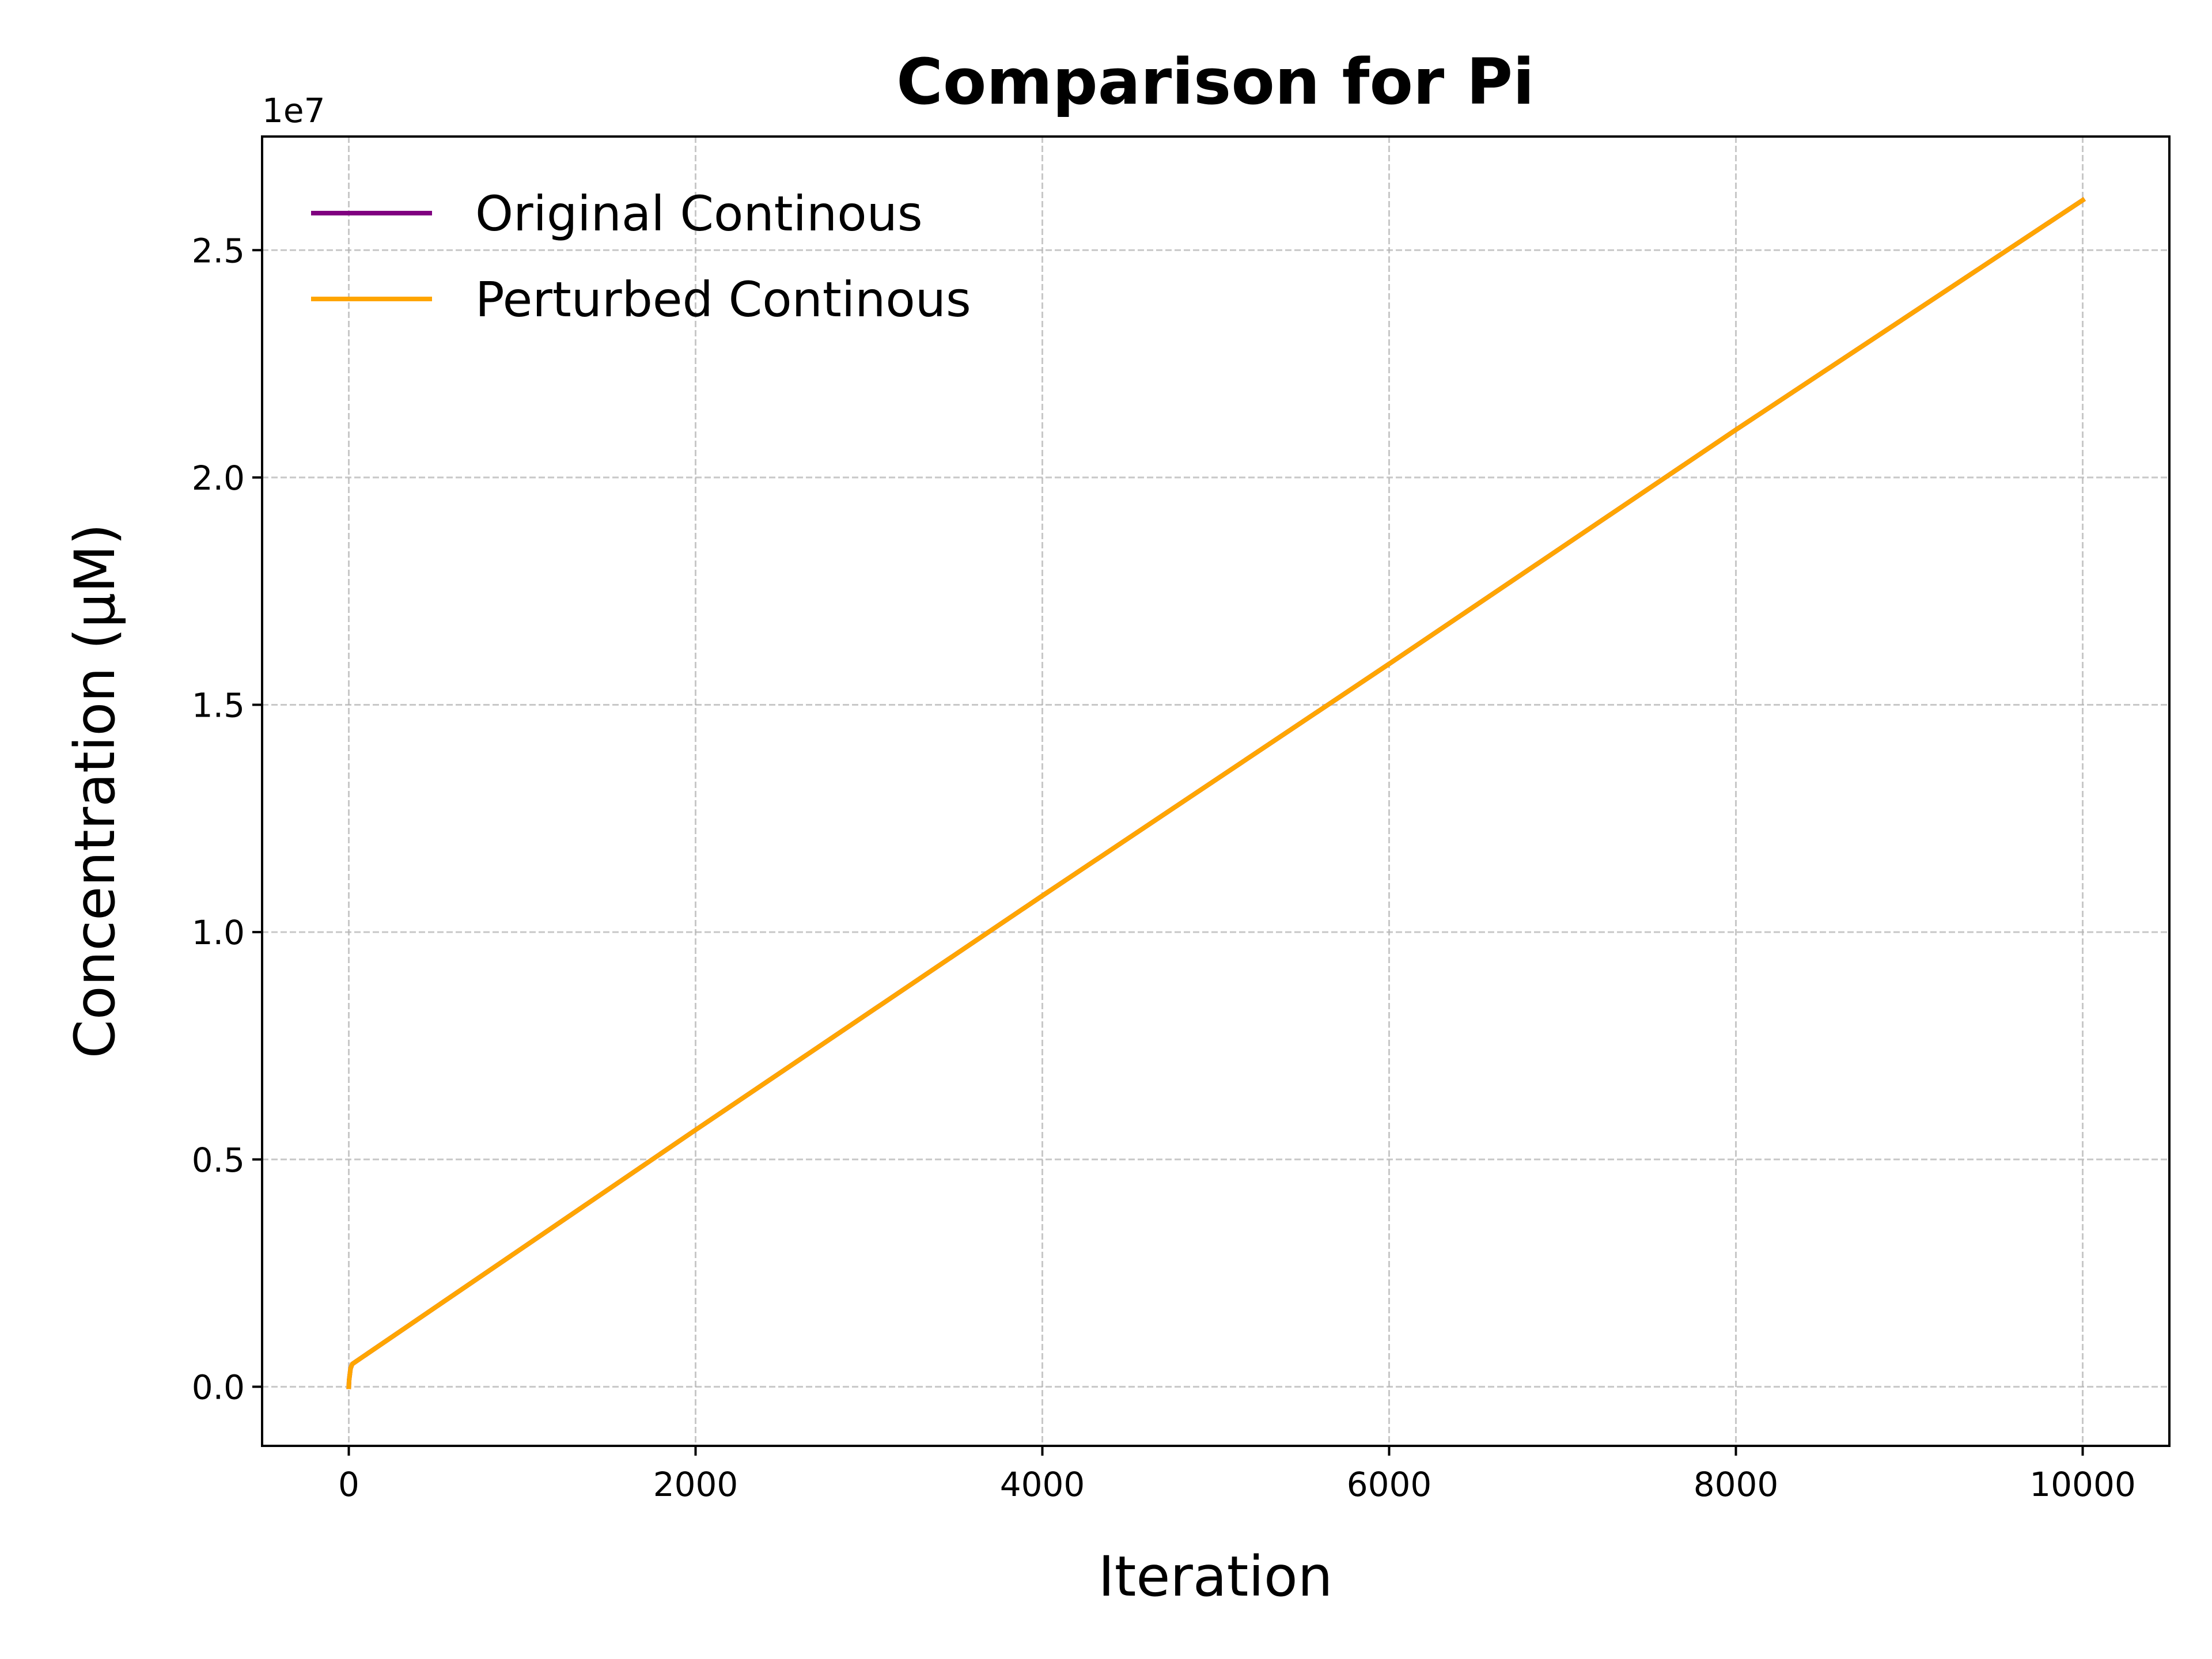 The width and height of the screenshot is (2212, 1659). What do you see at coordinates (95, 791) in the screenshot?
I see `y-axis-label: Concentration (μM)` at bounding box center [95, 791].